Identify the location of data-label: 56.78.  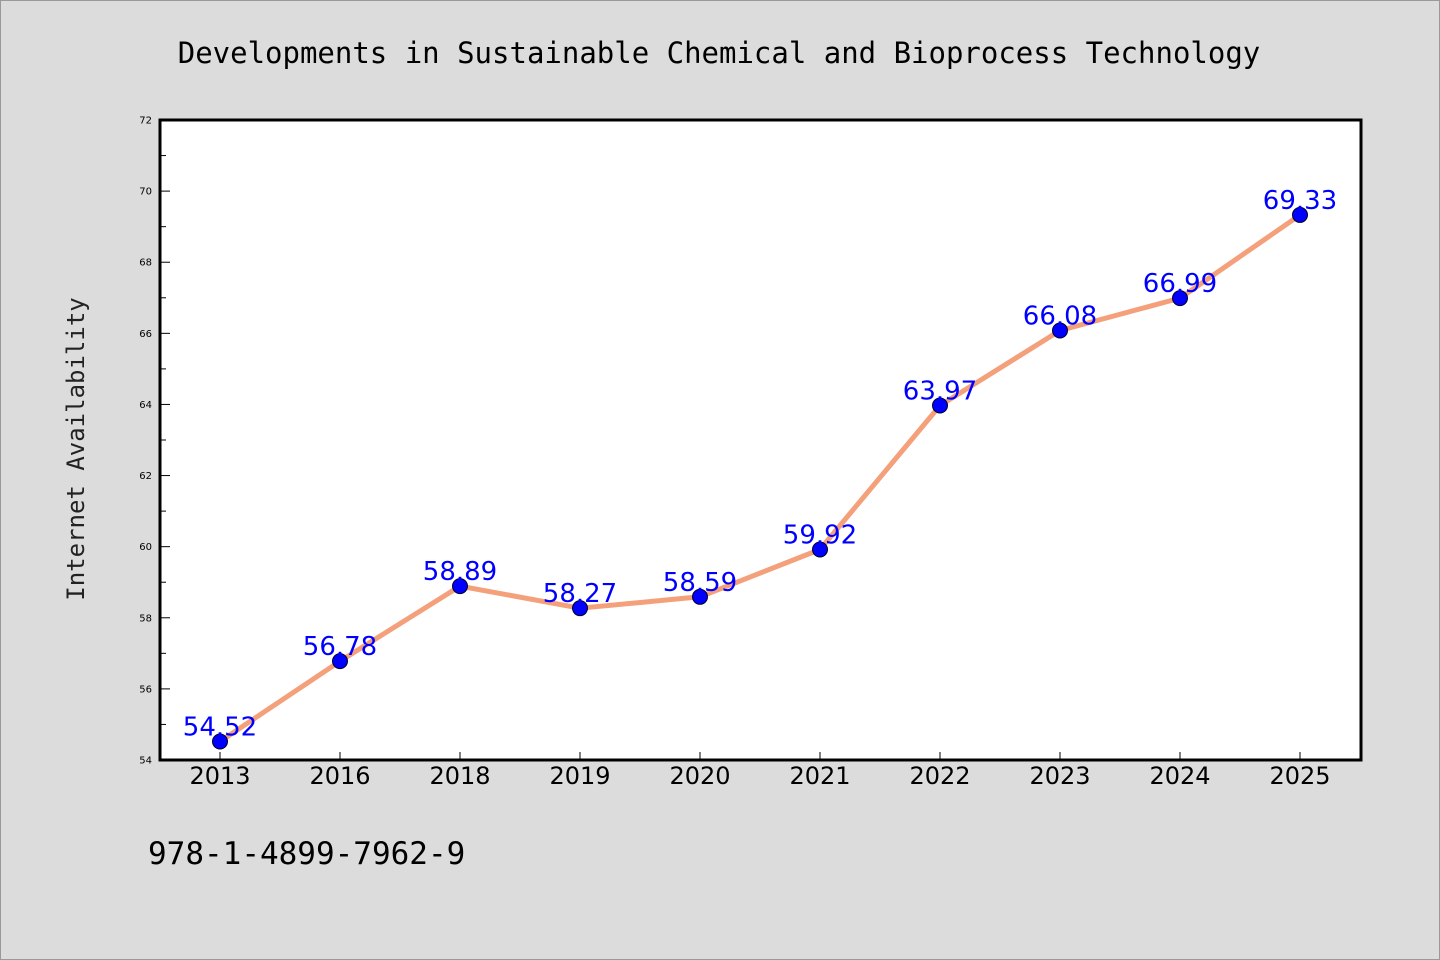
(340, 647).